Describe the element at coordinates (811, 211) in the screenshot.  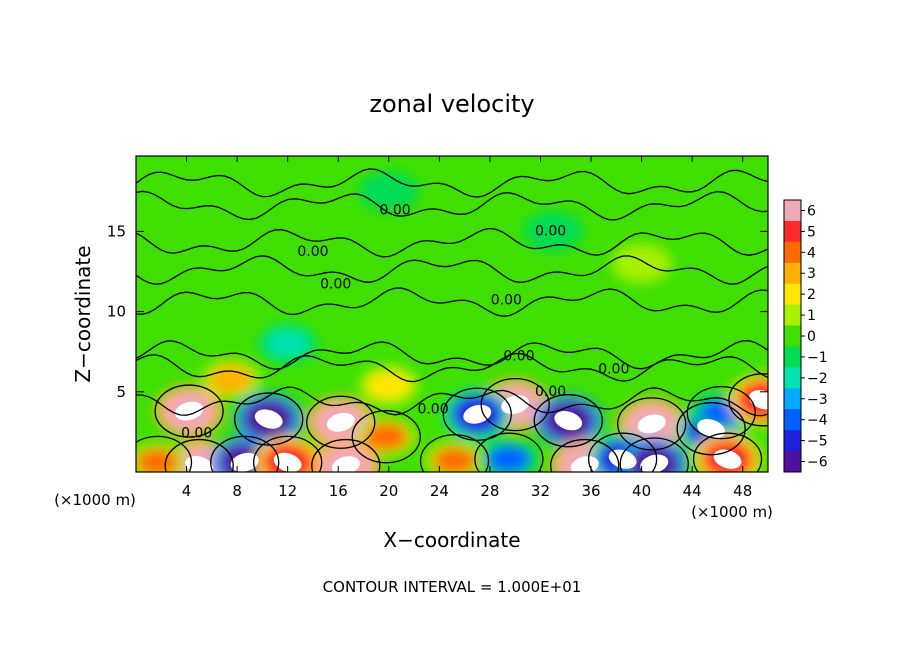
I see `colorbar-tick-label: 6` at that location.